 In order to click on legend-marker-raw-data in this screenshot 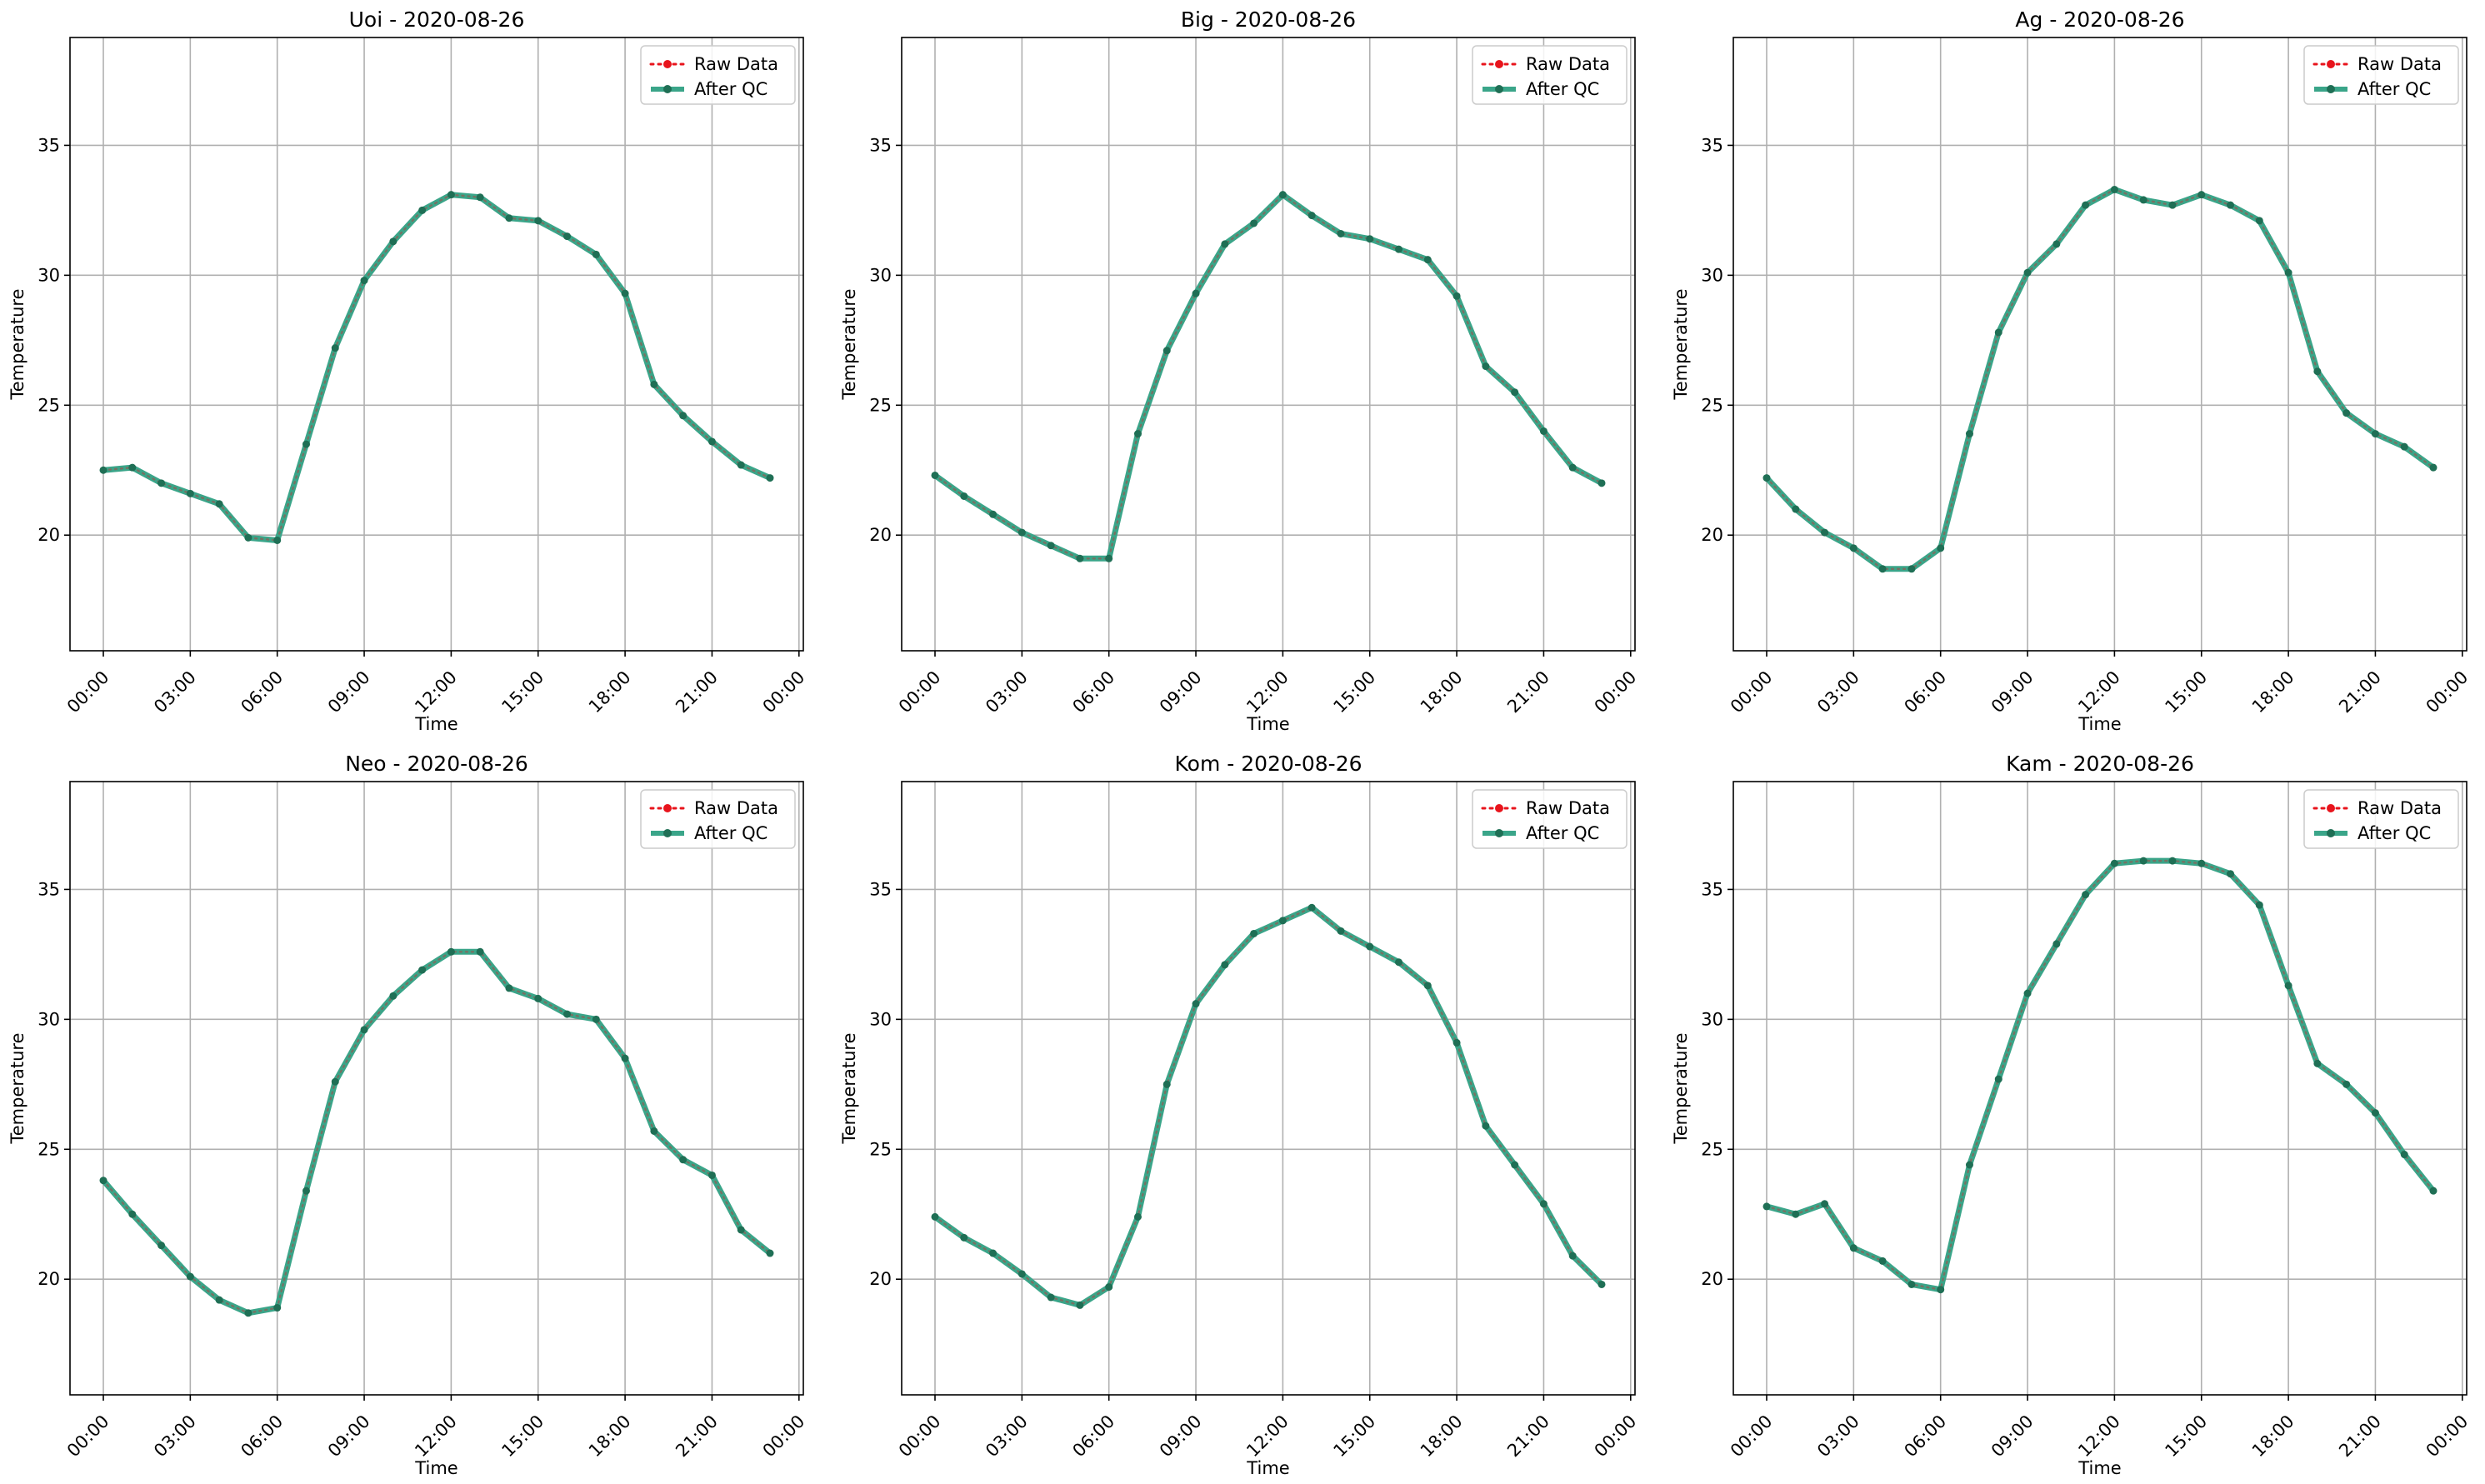, I will do `click(1499, 808)`.